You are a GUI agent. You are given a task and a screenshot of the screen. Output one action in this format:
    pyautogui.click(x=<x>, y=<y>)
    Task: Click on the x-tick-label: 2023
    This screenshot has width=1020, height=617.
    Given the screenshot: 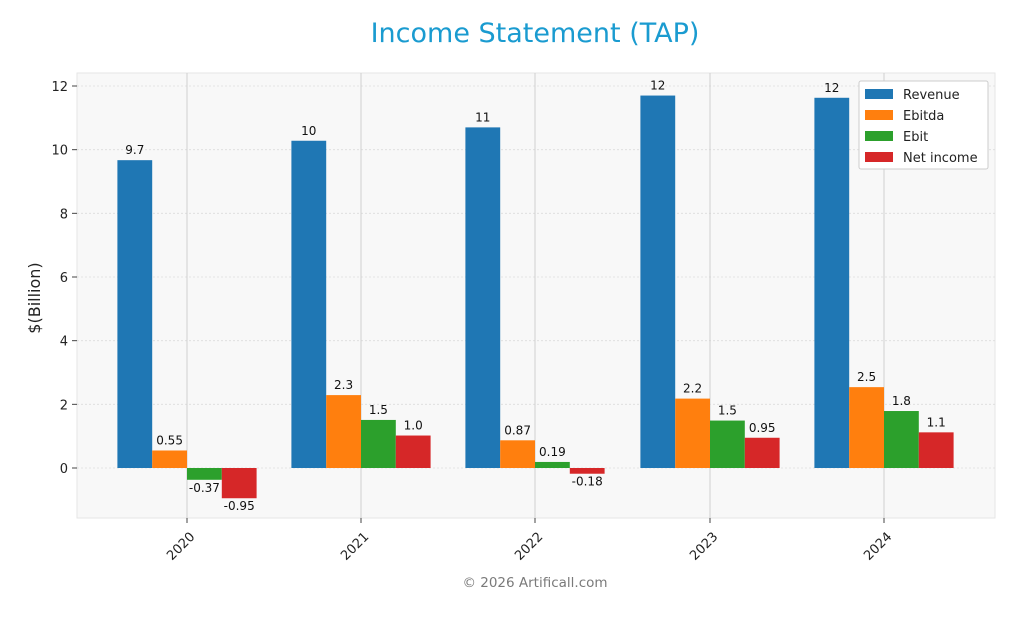 What is the action you would take?
    pyautogui.click(x=704, y=547)
    